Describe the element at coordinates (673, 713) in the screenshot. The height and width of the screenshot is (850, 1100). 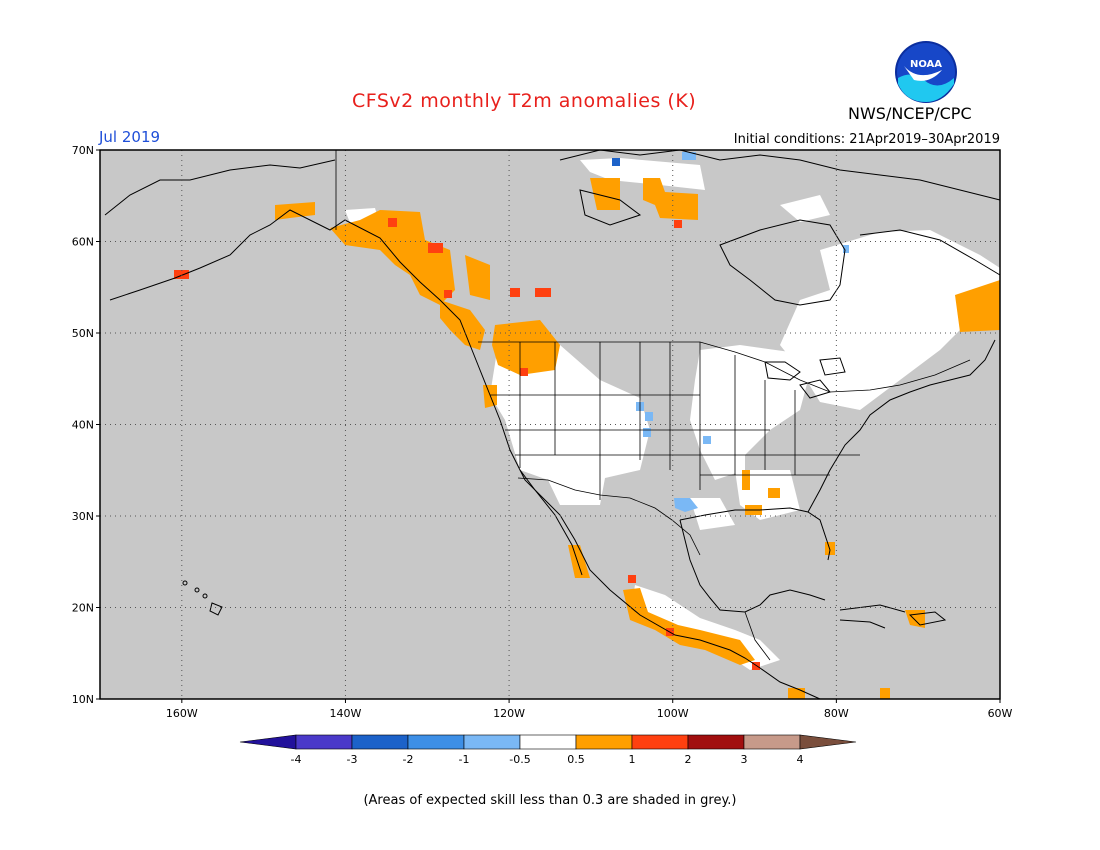
I see `lon-label: 100W` at that location.